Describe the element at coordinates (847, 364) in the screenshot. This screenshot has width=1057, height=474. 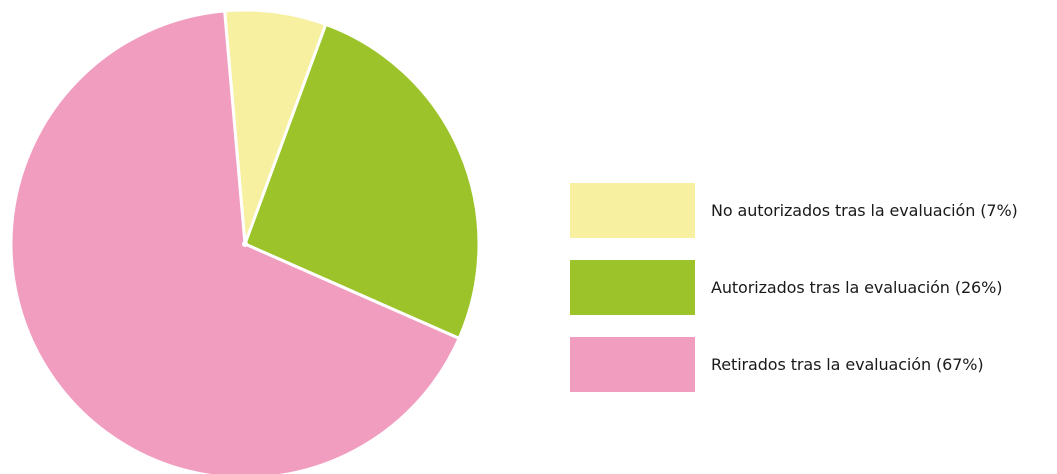
I see `legend-label: Retirados tras la evaluación (67%)` at that location.